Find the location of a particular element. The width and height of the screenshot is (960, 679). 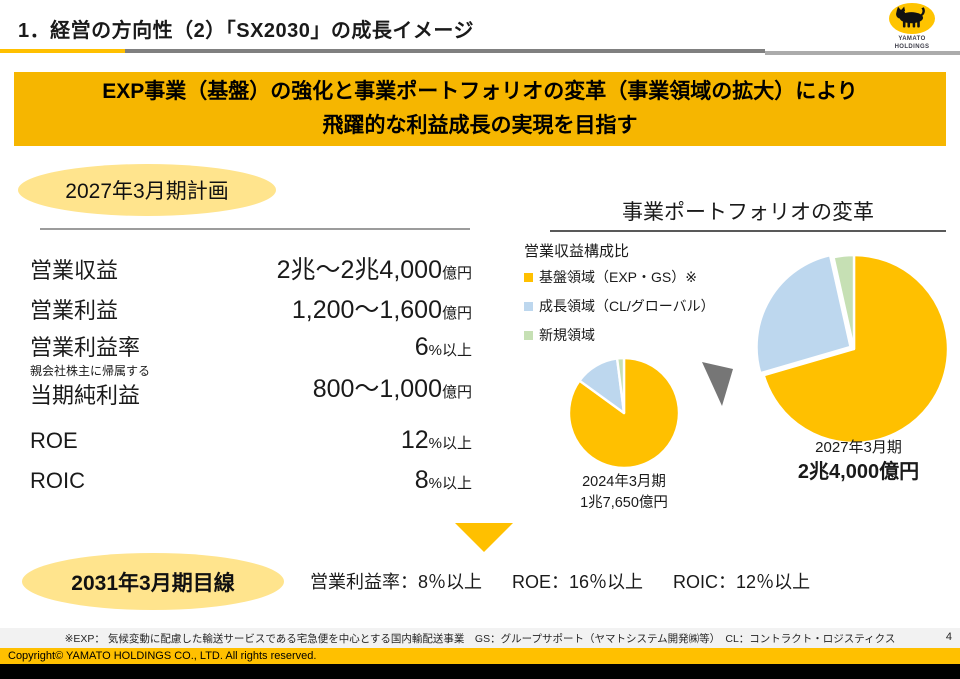

transition-arrow-icon is located at coordinates (717, 384).